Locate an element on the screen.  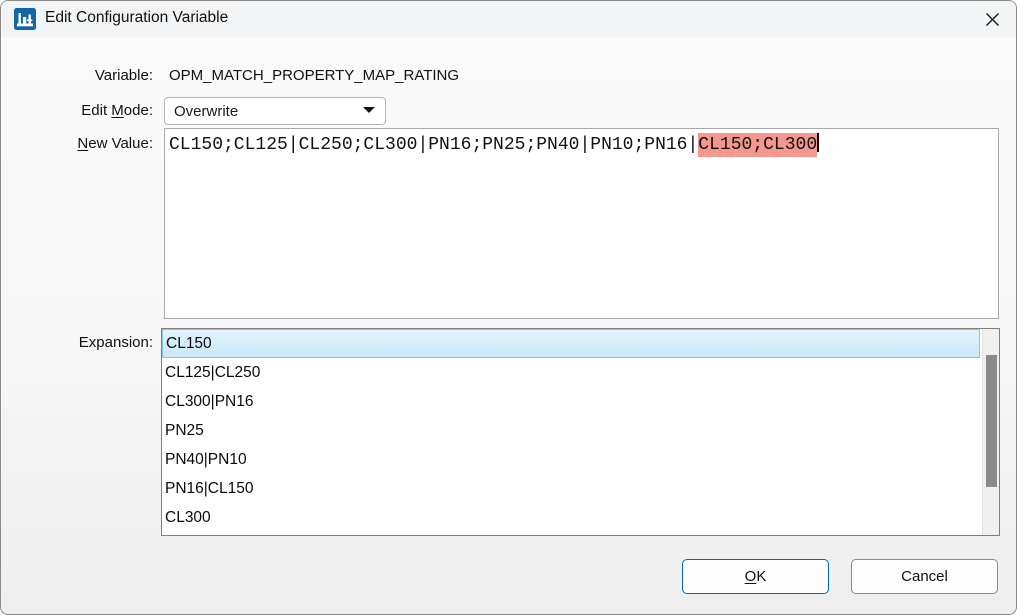
close-button is located at coordinates (992, 19).